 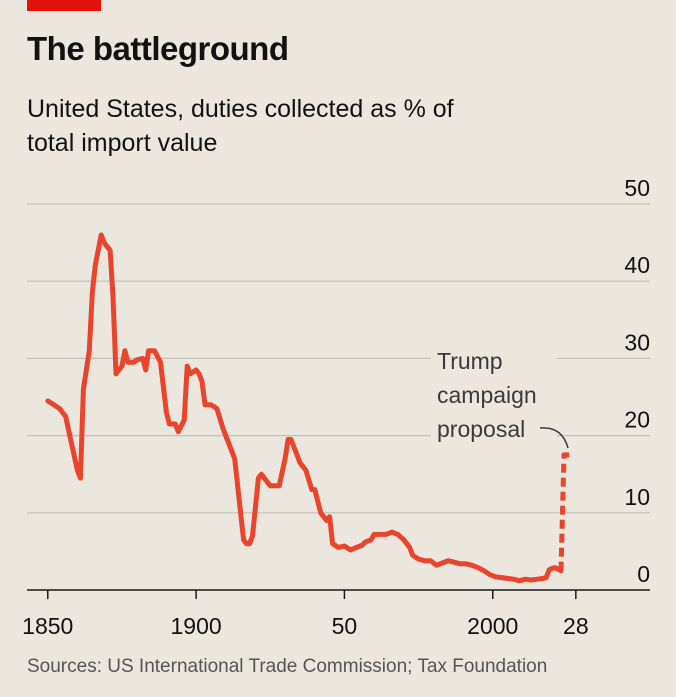 I want to click on annotation-background, so click(x=494, y=396).